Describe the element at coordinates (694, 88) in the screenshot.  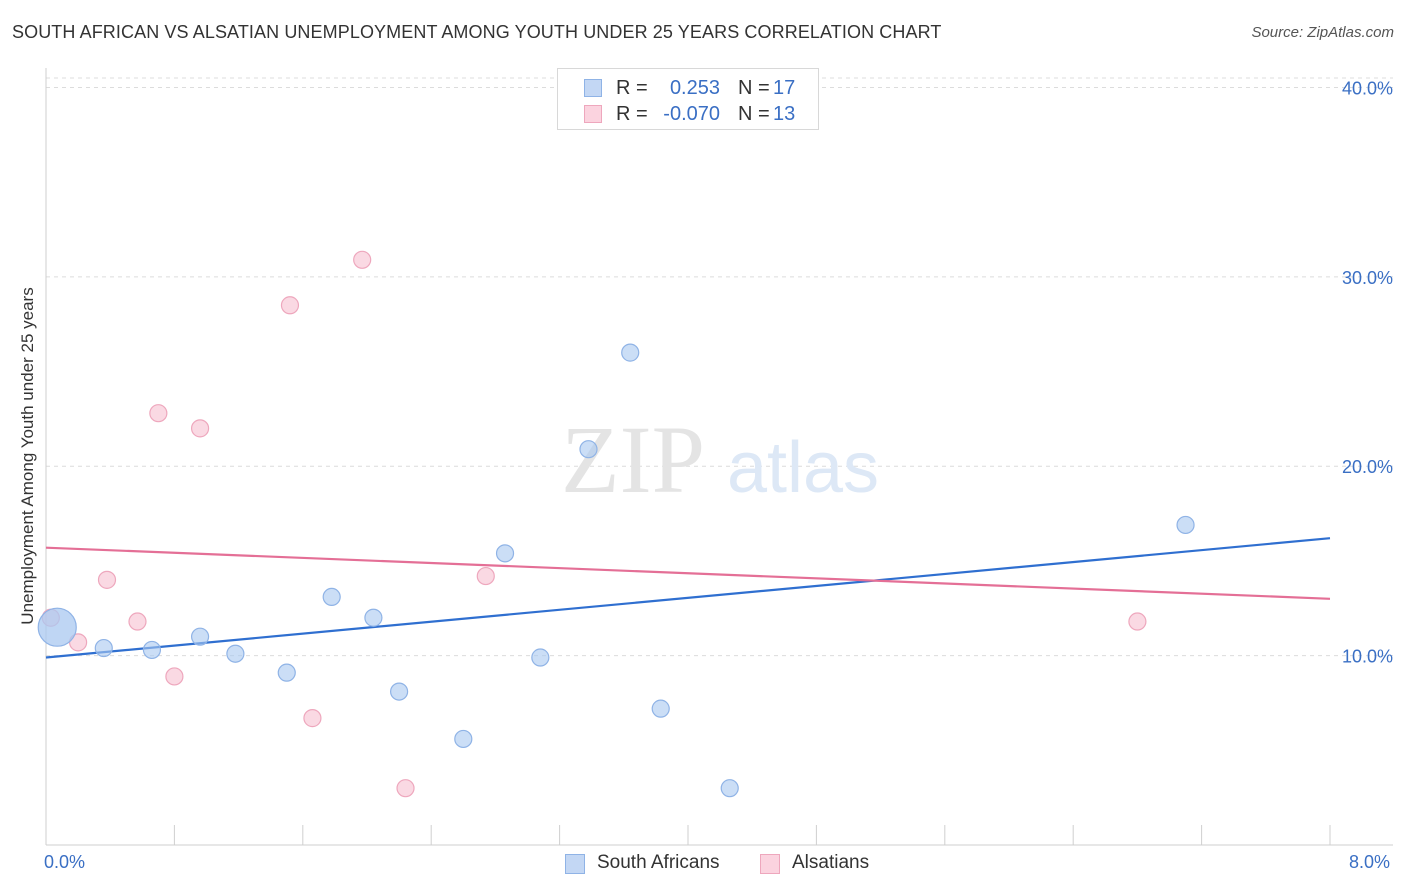
I see `legend-r-value-south-africans: 0.253` at that location.